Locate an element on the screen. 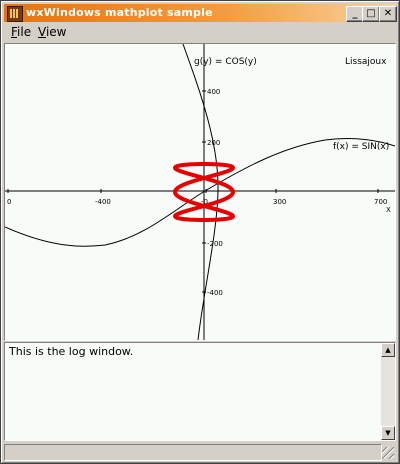 The width and height of the screenshot is (400, 464). menu-view: View is located at coordinates (52, 32).